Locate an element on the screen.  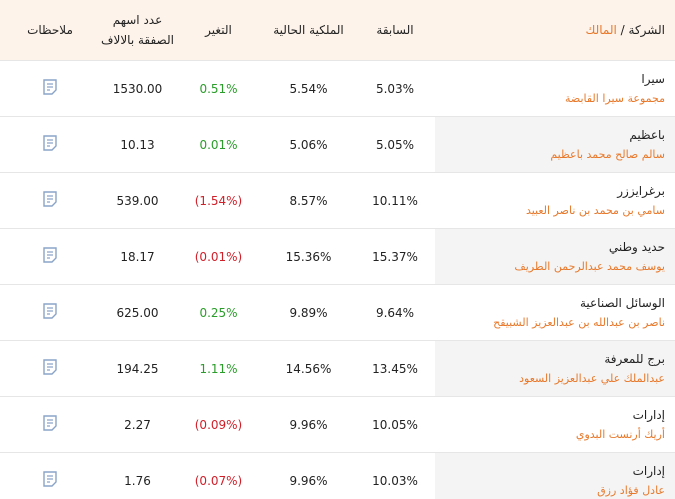
company-header: الشركة / المالك is located at coordinates (555, 30).